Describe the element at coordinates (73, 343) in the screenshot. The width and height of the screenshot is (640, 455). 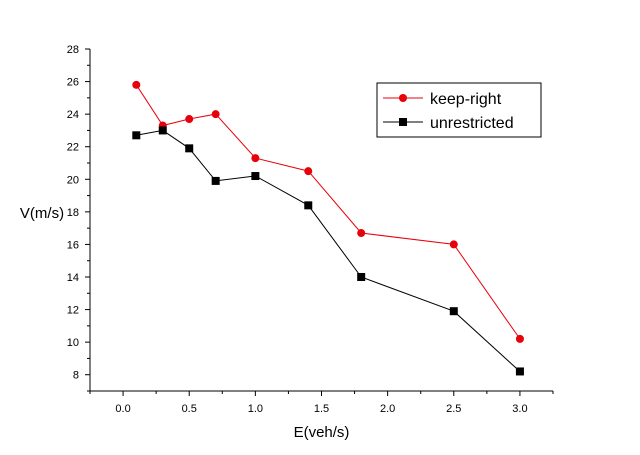
I see `y-tick-label: 10` at that location.